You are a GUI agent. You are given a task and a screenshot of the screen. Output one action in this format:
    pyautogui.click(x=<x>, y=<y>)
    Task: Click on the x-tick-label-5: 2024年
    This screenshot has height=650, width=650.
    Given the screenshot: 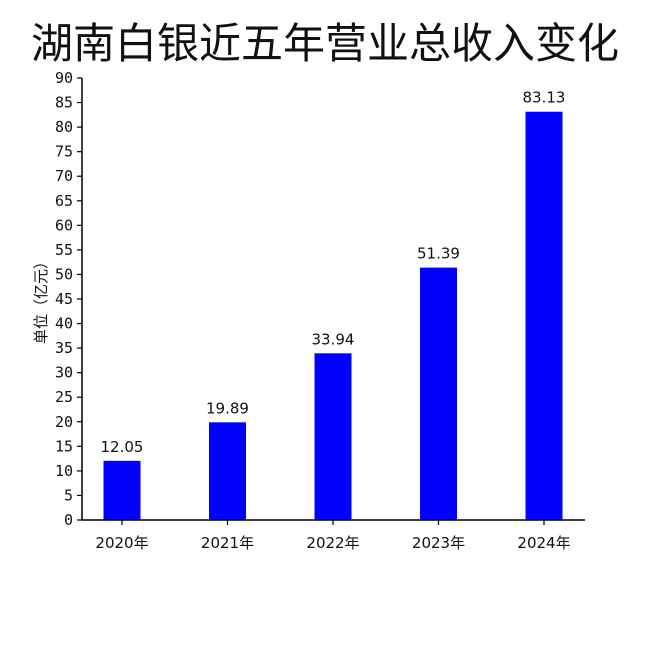 What is the action you would take?
    pyautogui.click(x=543, y=543)
    